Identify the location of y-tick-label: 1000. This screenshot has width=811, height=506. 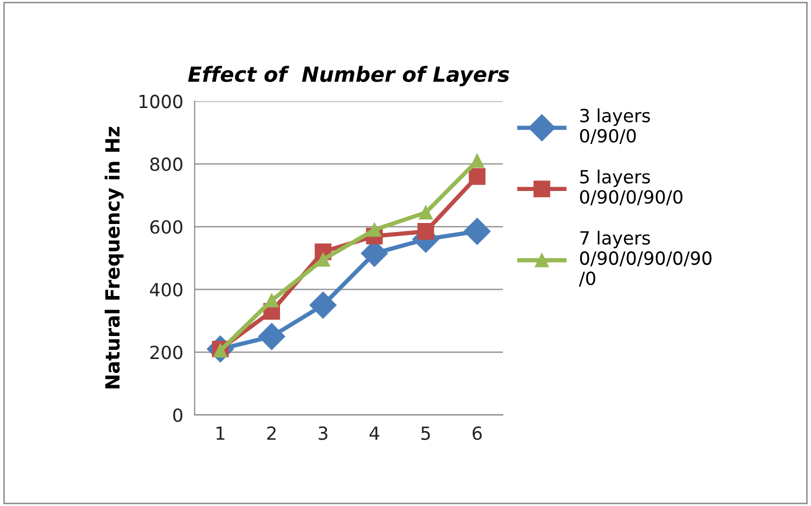
(161, 101).